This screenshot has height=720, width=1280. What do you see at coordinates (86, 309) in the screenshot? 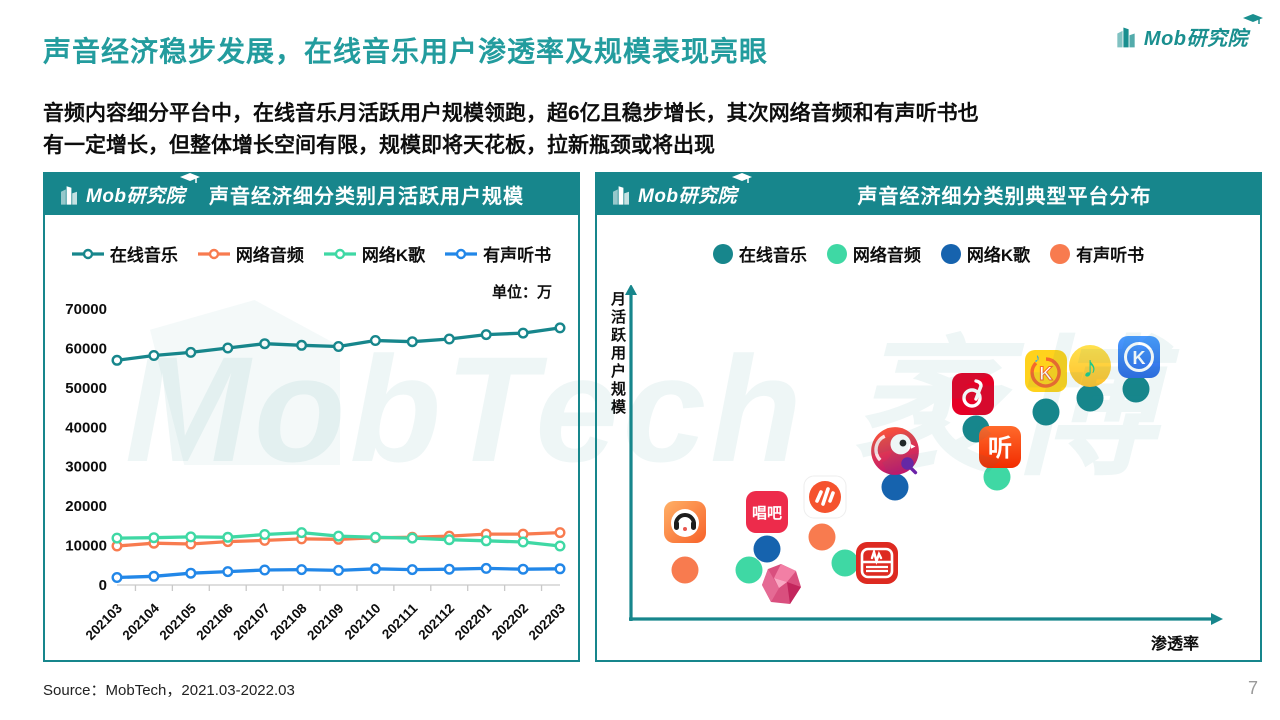
I see `svg-text: 70000` at bounding box center [86, 309].